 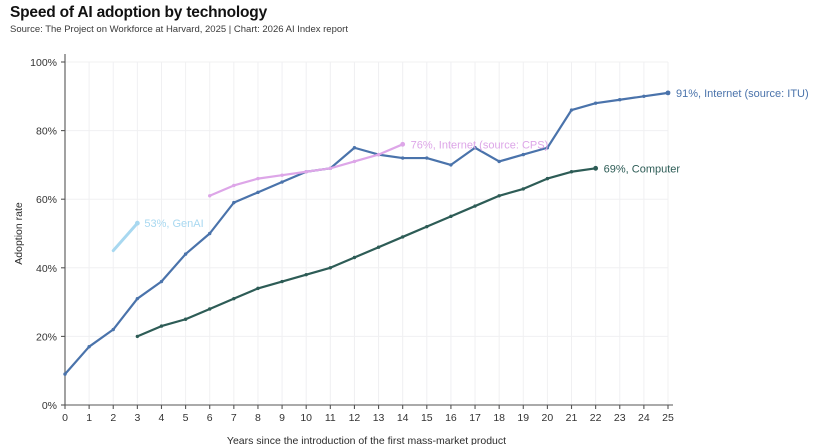 What do you see at coordinates (480, 145) in the screenshot?
I see `series-label-internet-source-cps: 76%, Internet (source: CPS)` at bounding box center [480, 145].